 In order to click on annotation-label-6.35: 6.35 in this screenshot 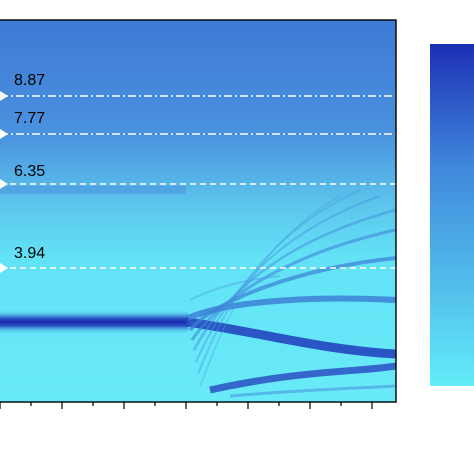, I will do `click(29, 171)`.